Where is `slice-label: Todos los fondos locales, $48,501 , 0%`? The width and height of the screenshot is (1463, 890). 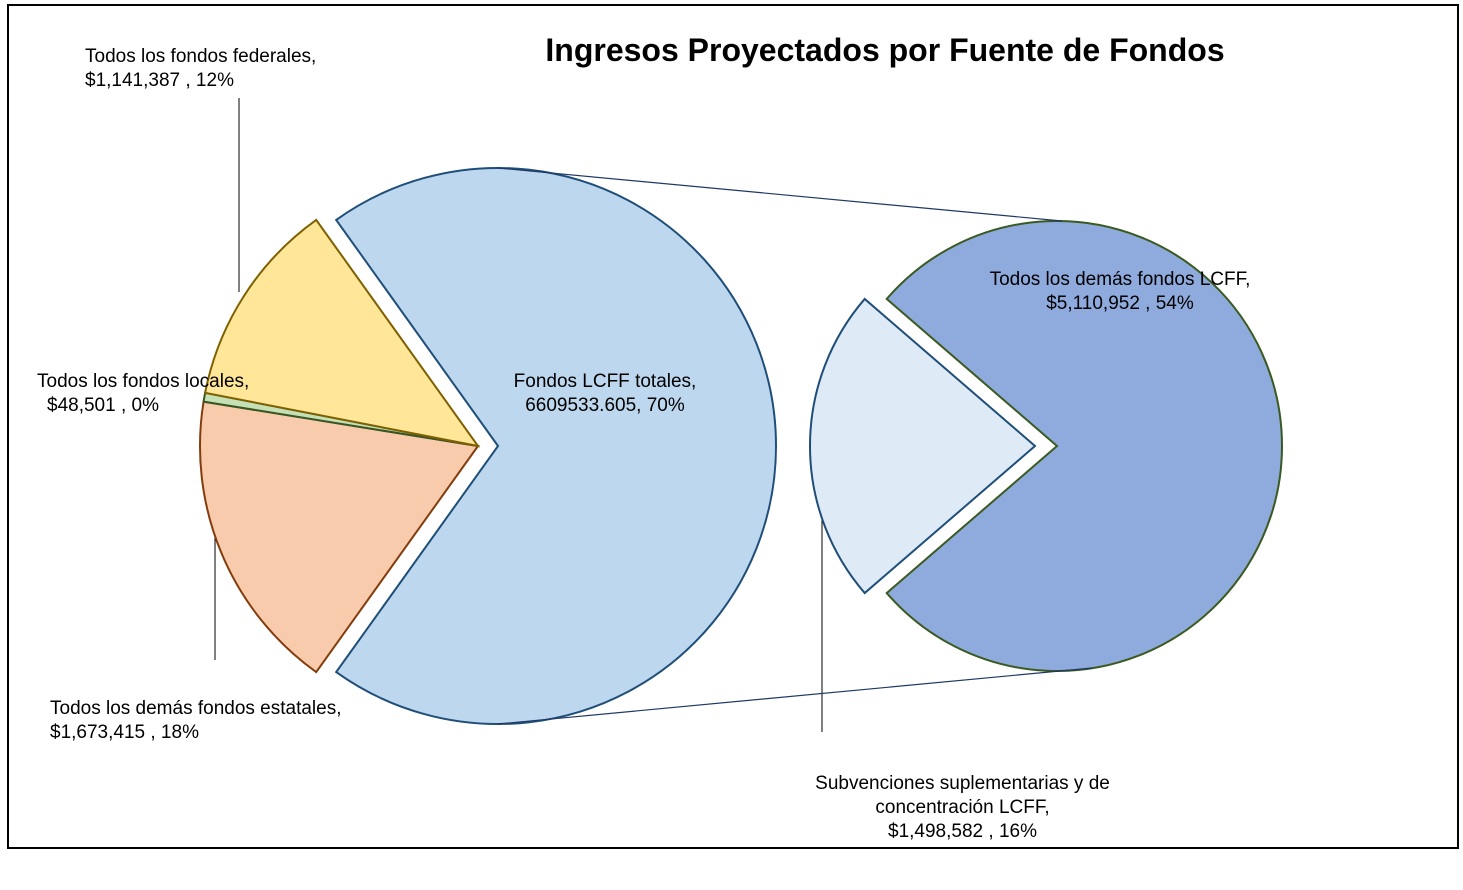 slice-label: Todos los fondos locales, $48,501 , 0% is located at coordinates (143, 394).